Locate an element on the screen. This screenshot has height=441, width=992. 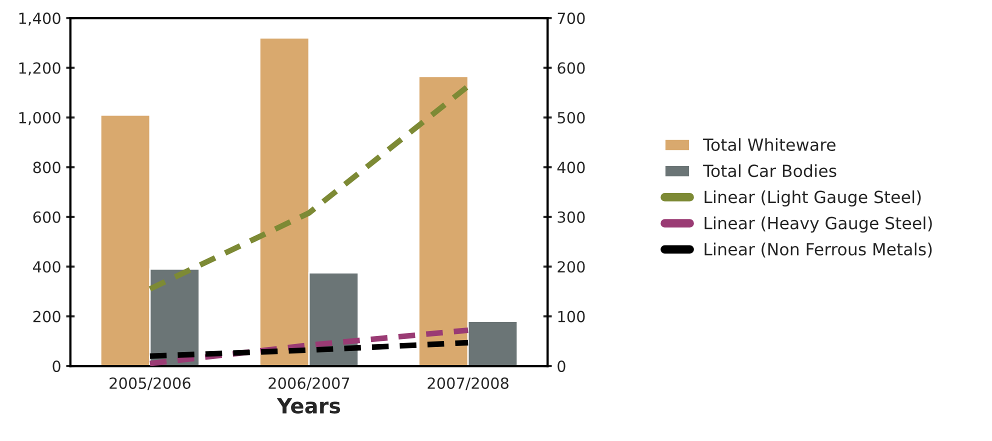
x-tick-label: 2006/2007 is located at coordinates (309, 383).